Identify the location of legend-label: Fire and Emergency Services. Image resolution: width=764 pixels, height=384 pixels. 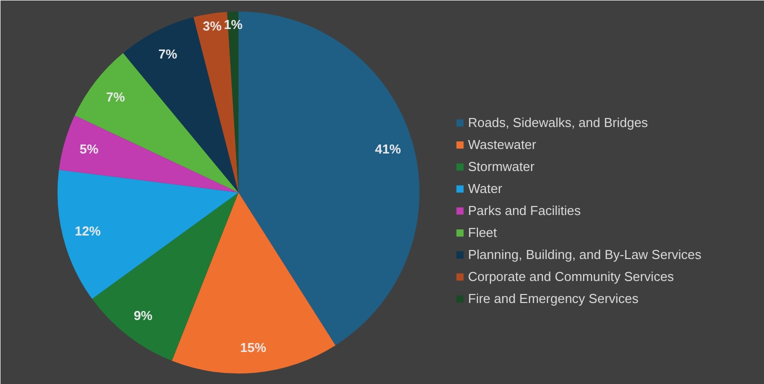
(553, 298).